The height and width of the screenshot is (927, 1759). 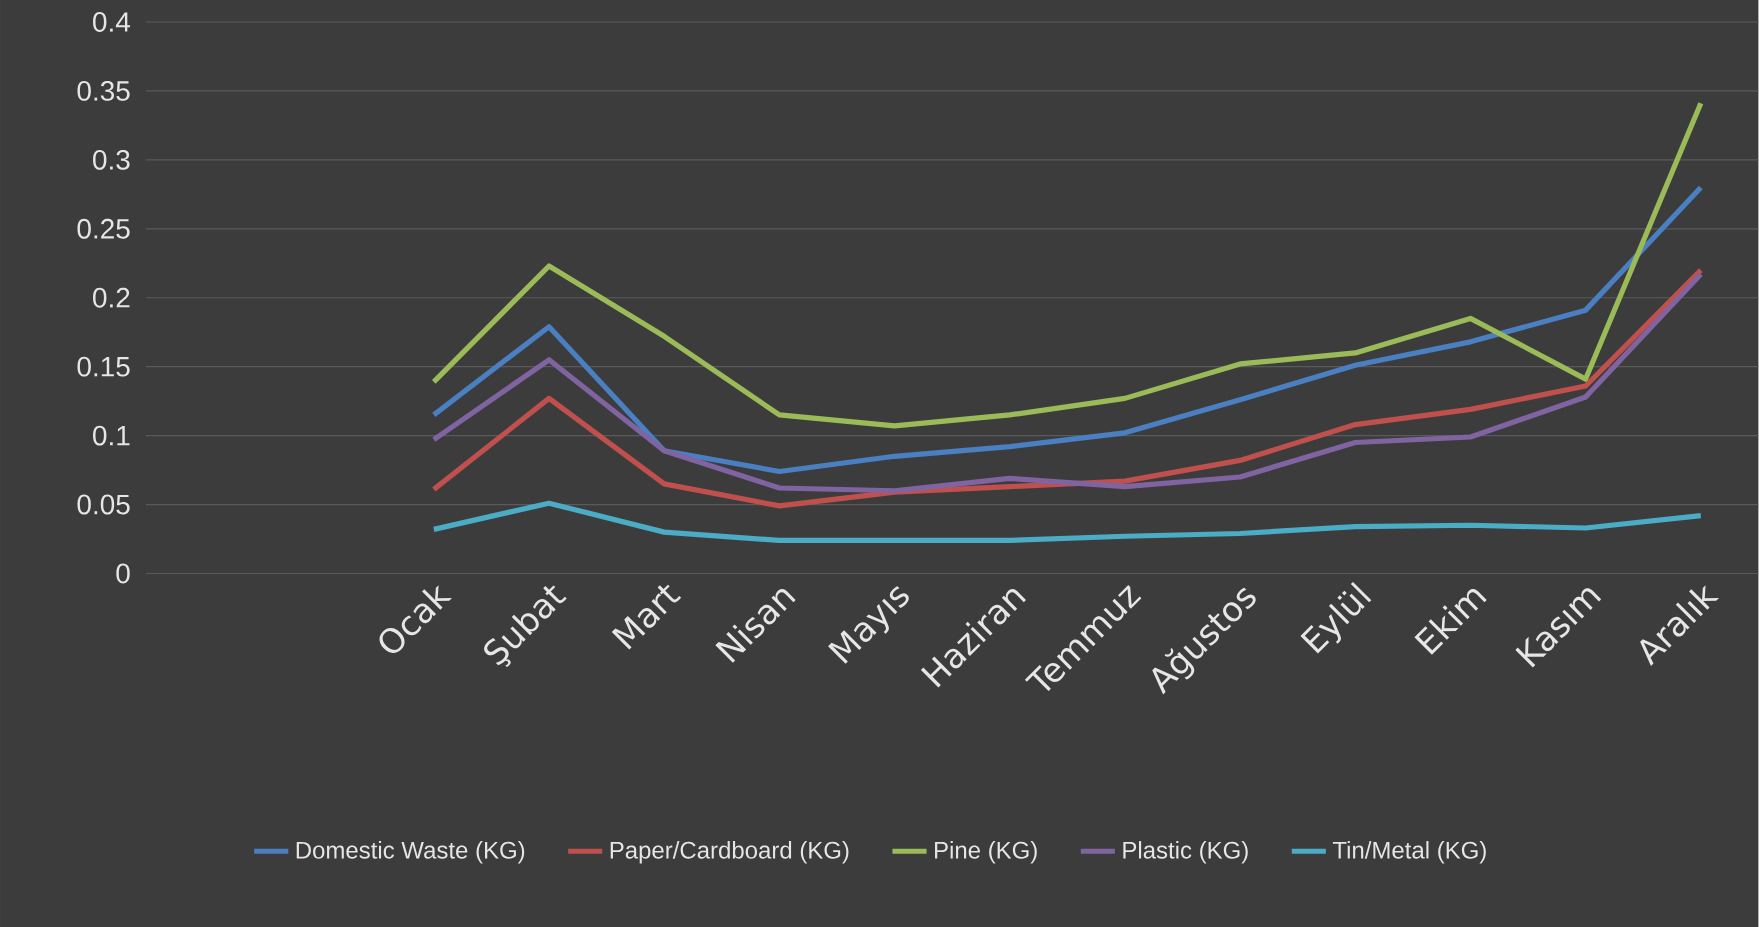 I want to click on y-tick-label: 0.4, so click(x=111, y=21).